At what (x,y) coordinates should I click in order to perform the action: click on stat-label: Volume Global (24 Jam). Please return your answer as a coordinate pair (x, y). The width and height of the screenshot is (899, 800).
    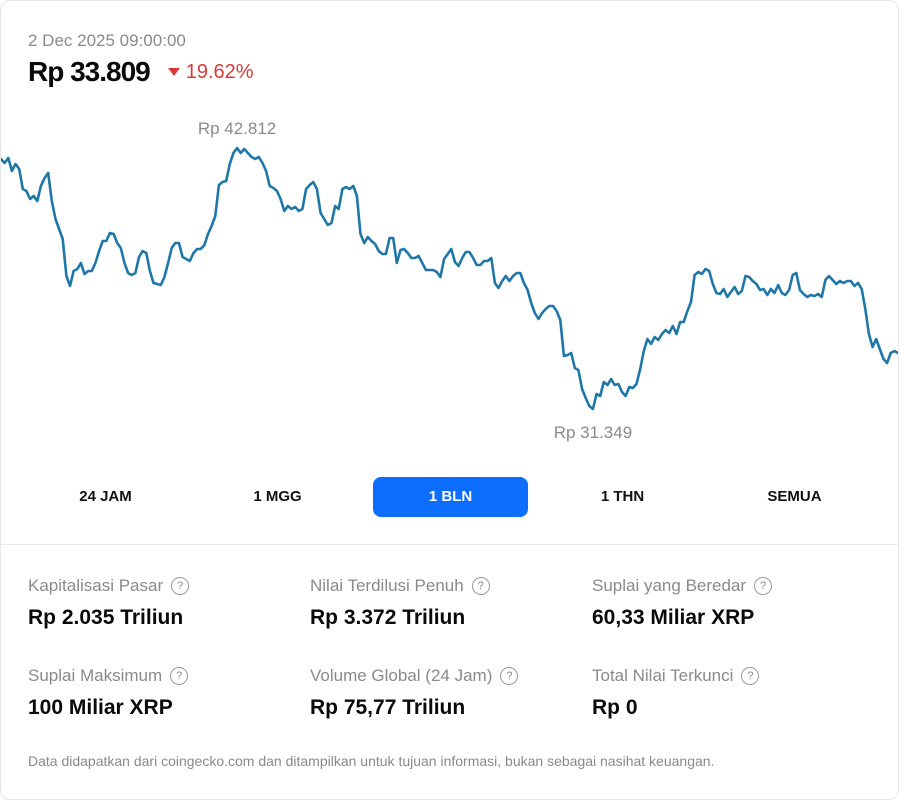
    Looking at the image, I should click on (401, 675).